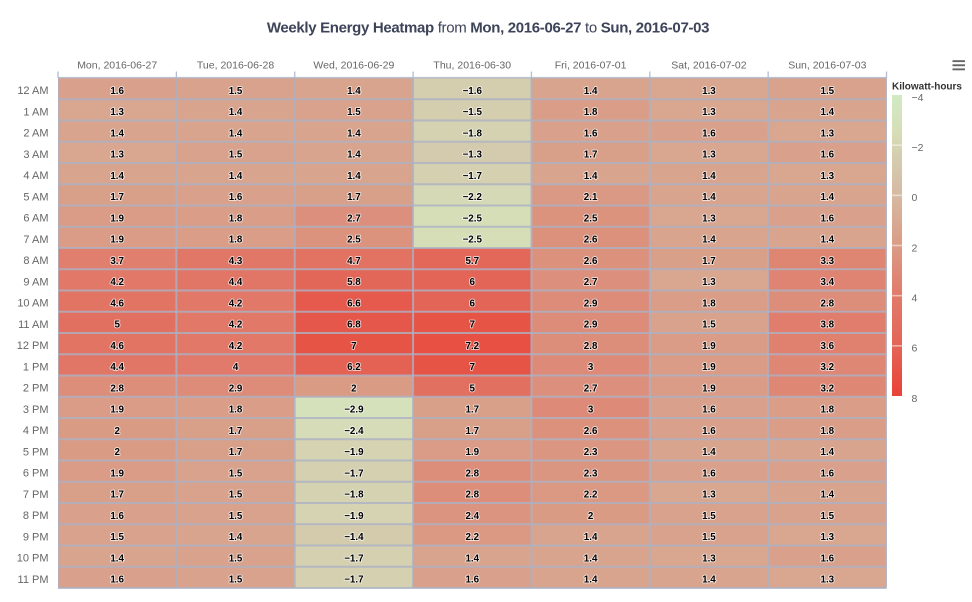 This screenshot has height=602, width=972. Describe the element at coordinates (36, 495) in the screenshot. I see `svg-text: 7 PM` at that location.